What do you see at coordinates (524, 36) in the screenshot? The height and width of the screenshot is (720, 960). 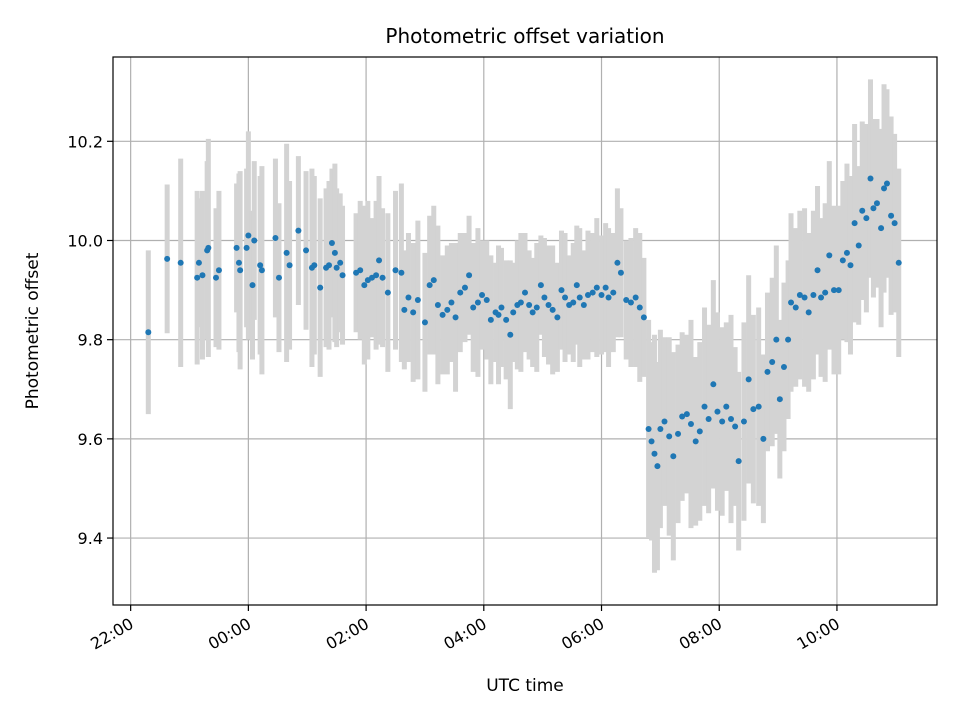 I see `chart-title: Photometric offset variation` at bounding box center [524, 36].